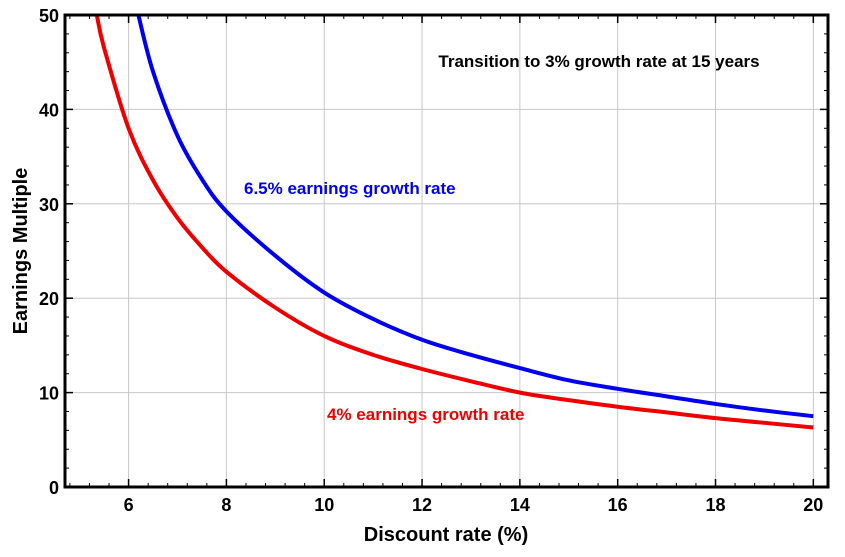 This screenshot has height=557, width=845. What do you see at coordinates (49, 205) in the screenshot?
I see `y-tick-label: 30` at bounding box center [49, 205].